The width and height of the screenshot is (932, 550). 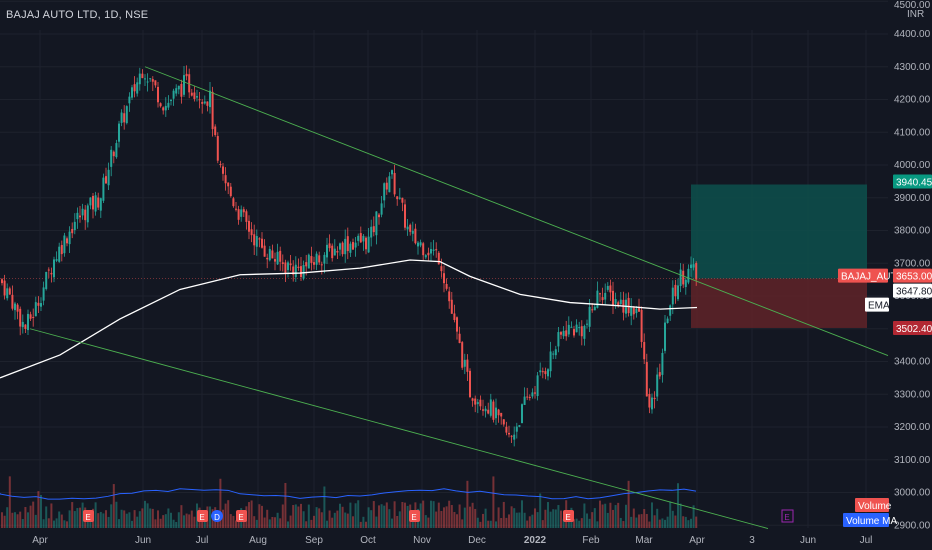 I want to click on ema-value-tag-bg, so click(x=912, y=290).